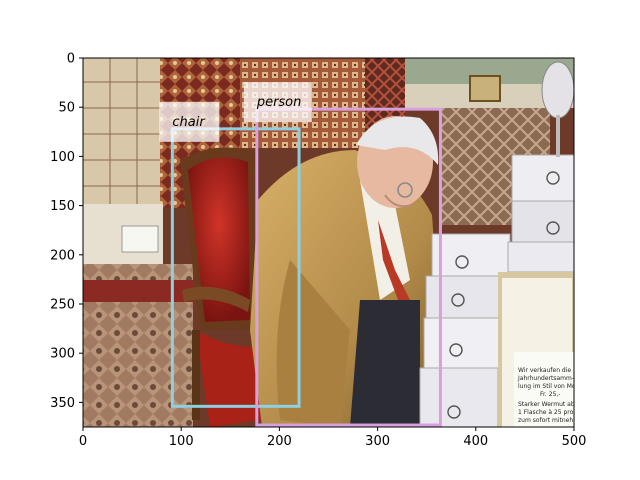 This screenshot has height=480, width=640. What do you see at coordinates (62, 255) in the screenshot?
I see `y-tick-label: 200` at bounding box center [62, 255].